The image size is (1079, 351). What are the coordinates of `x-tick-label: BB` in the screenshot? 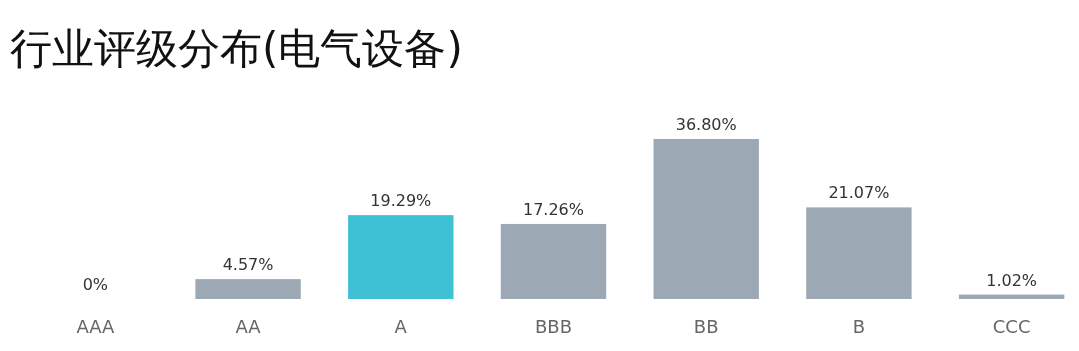 It's located at (706, 326).